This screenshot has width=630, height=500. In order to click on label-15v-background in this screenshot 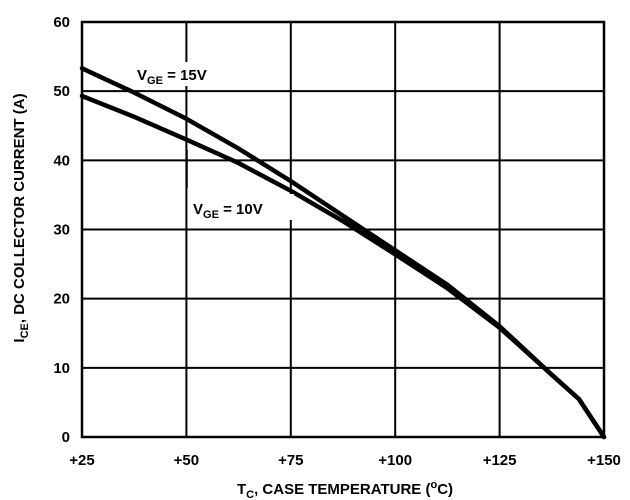, I will do `click(185, 74)`.